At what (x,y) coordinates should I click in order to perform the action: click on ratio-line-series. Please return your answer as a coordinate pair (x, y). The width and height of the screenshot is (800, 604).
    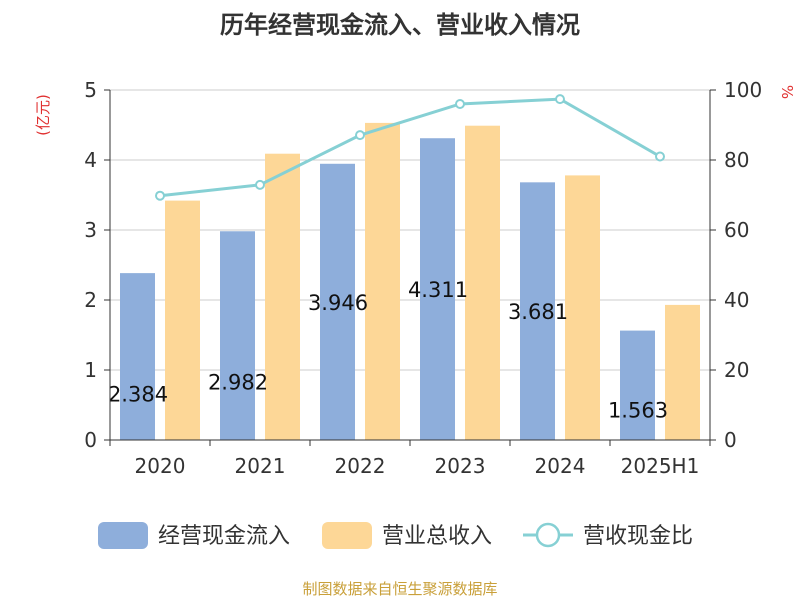
    Looking at the image, I should click on (410, 147).